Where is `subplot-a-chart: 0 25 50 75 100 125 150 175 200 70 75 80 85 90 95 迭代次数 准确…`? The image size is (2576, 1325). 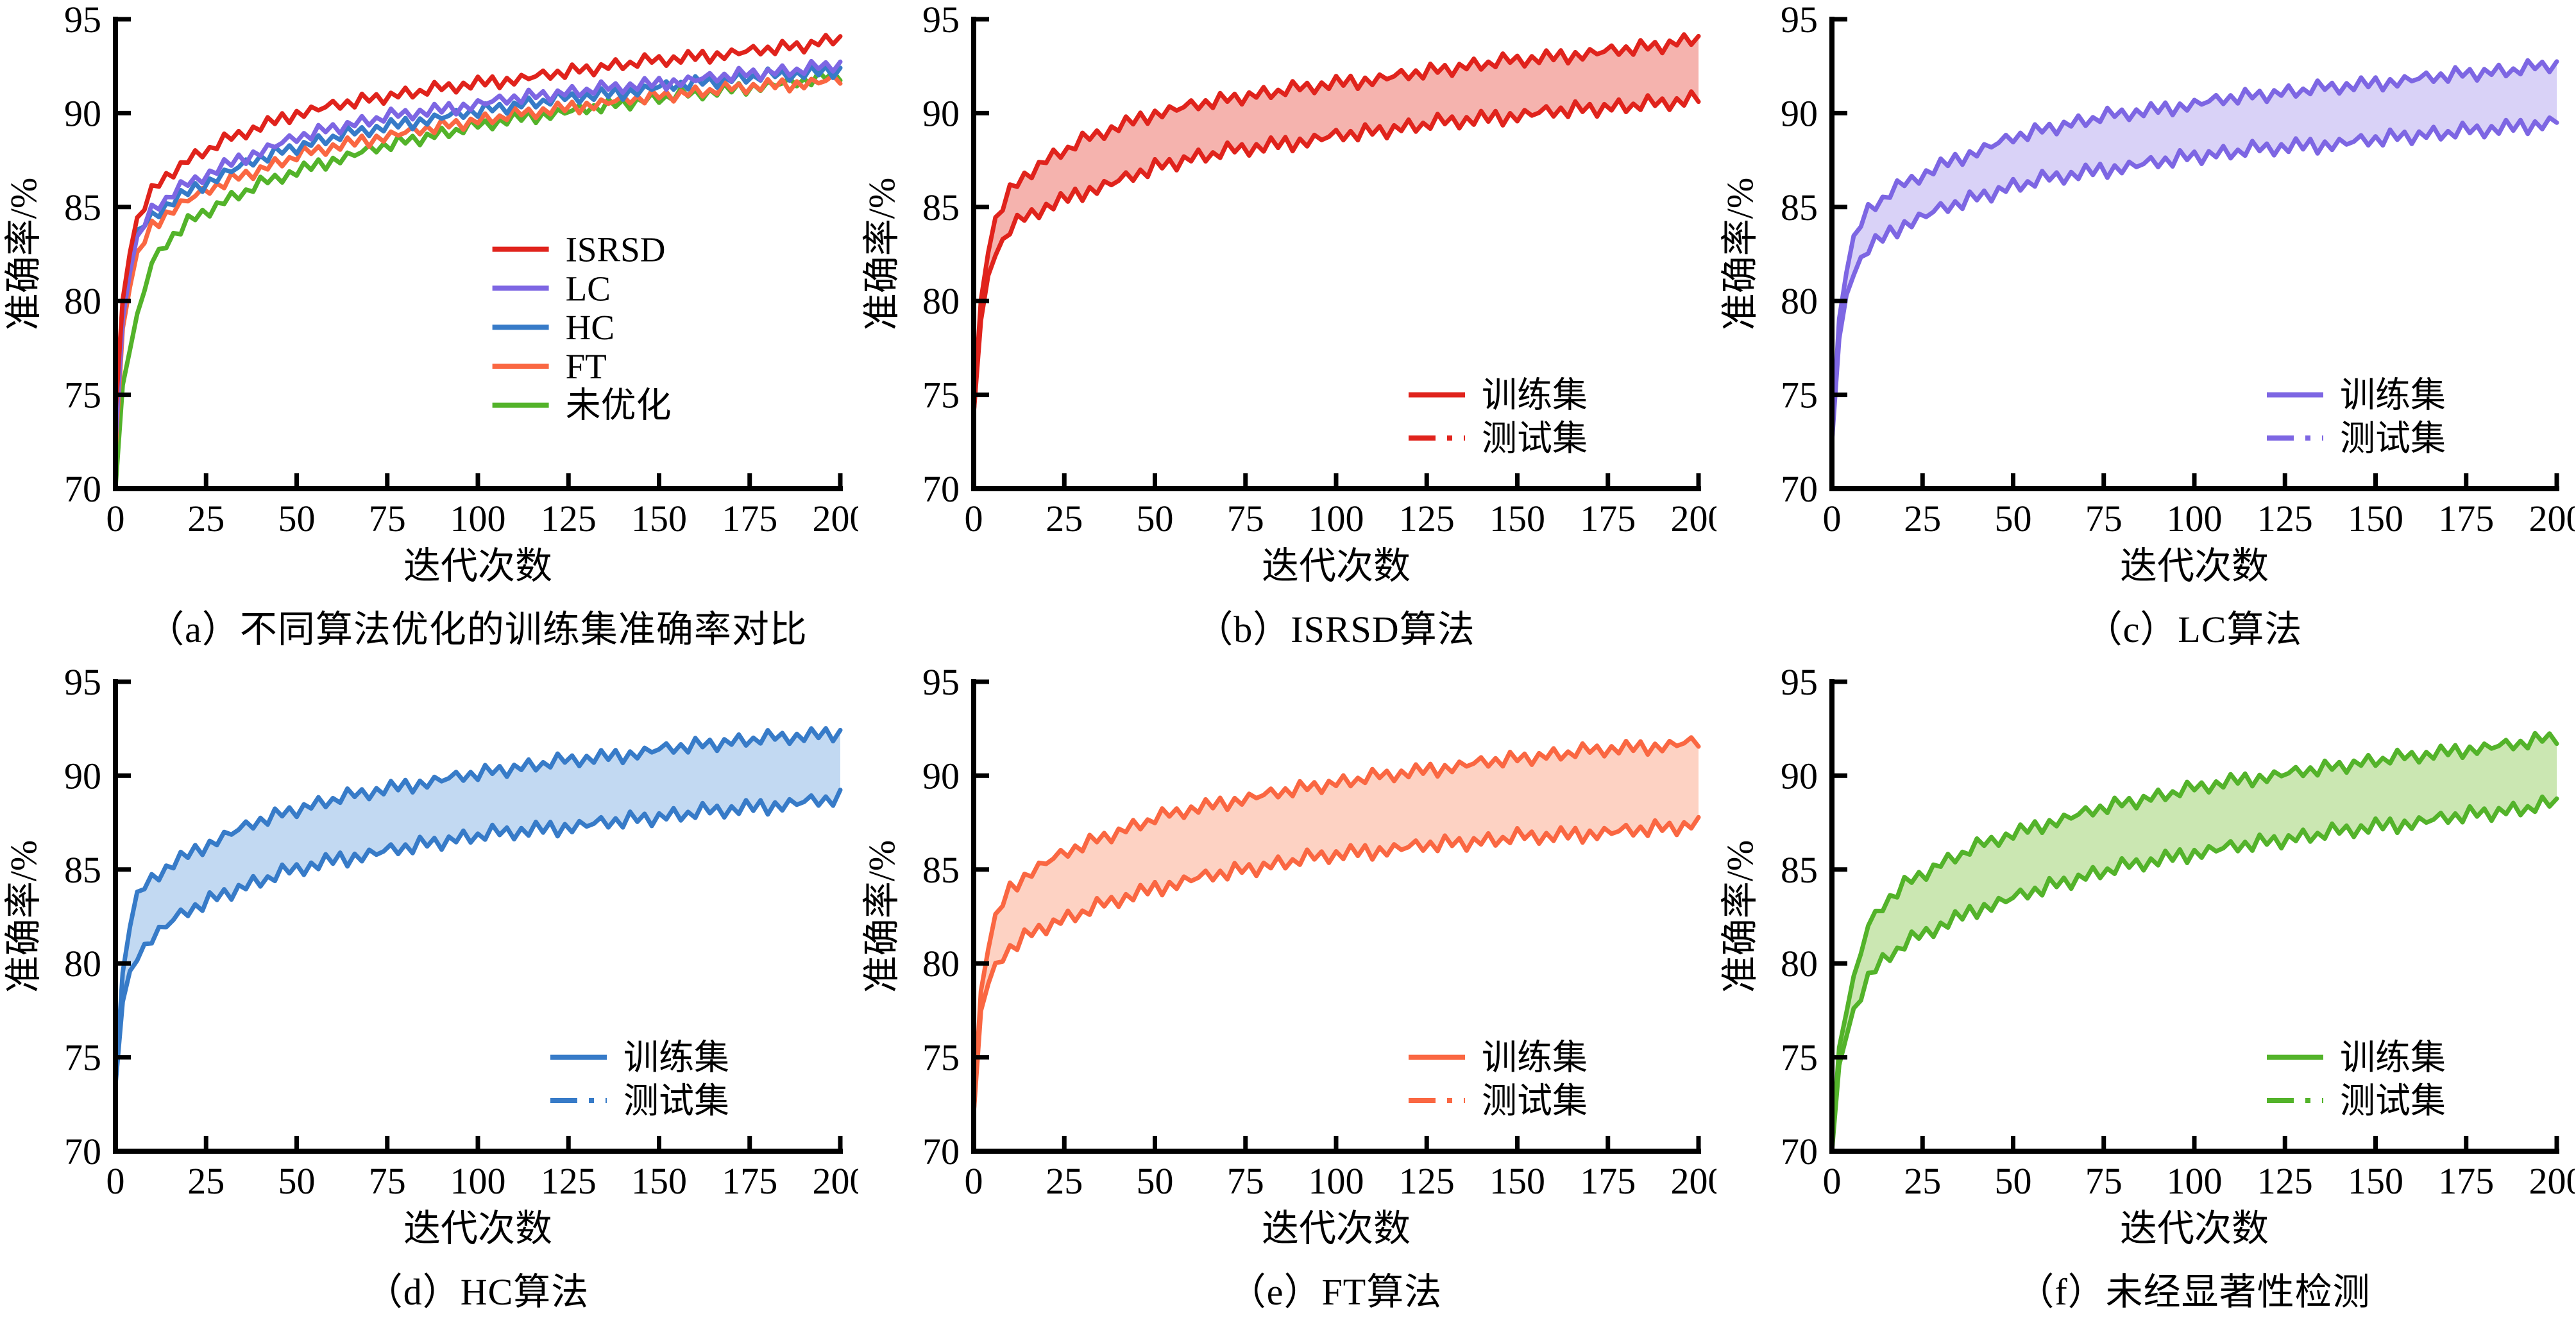
subplot-a-chart: 0 25 50 75 100 125 150 175 200 70 75 80 85 90 95 迭代次数 准确… is located at coordinates (429, 295).